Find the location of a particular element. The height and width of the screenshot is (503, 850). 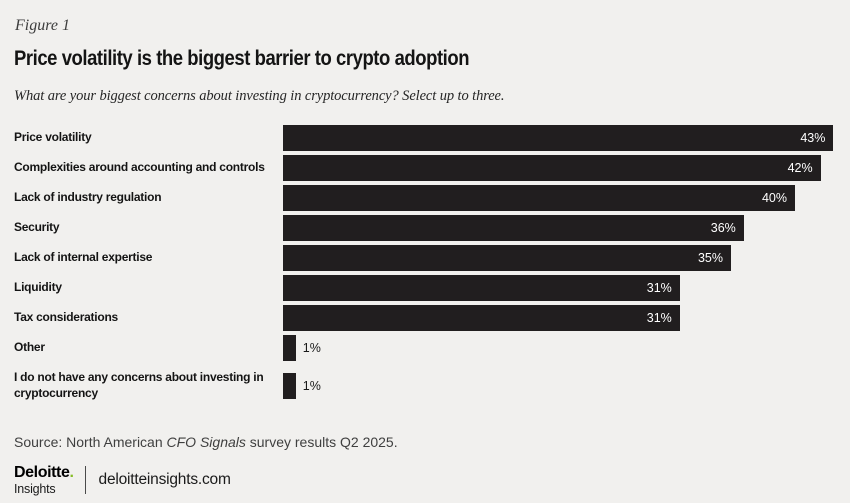

bar-track: 42% is located at coordinates (558, 168).